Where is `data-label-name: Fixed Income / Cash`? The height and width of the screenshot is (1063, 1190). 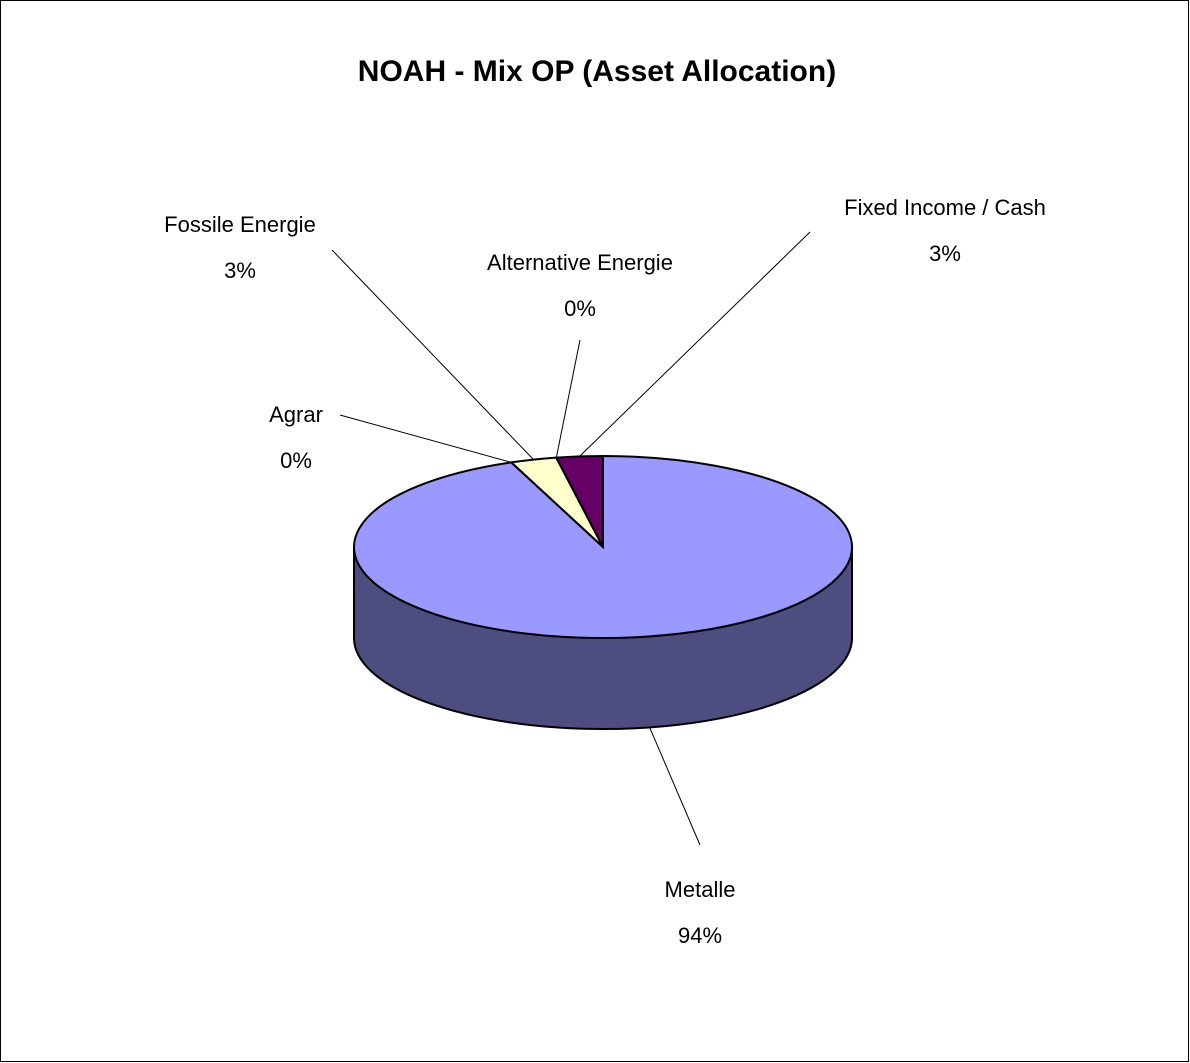
data-label-name: Fixed Income / Cash is located at coordinates (945, 207).